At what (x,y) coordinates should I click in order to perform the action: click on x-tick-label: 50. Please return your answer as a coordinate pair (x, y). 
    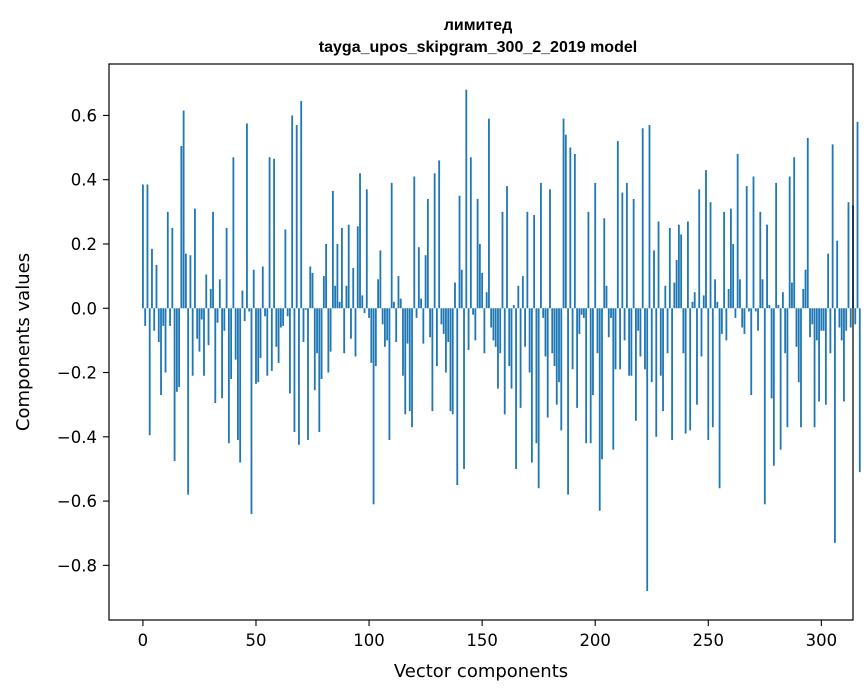
    Looking at the image, I should click on (255, 640).